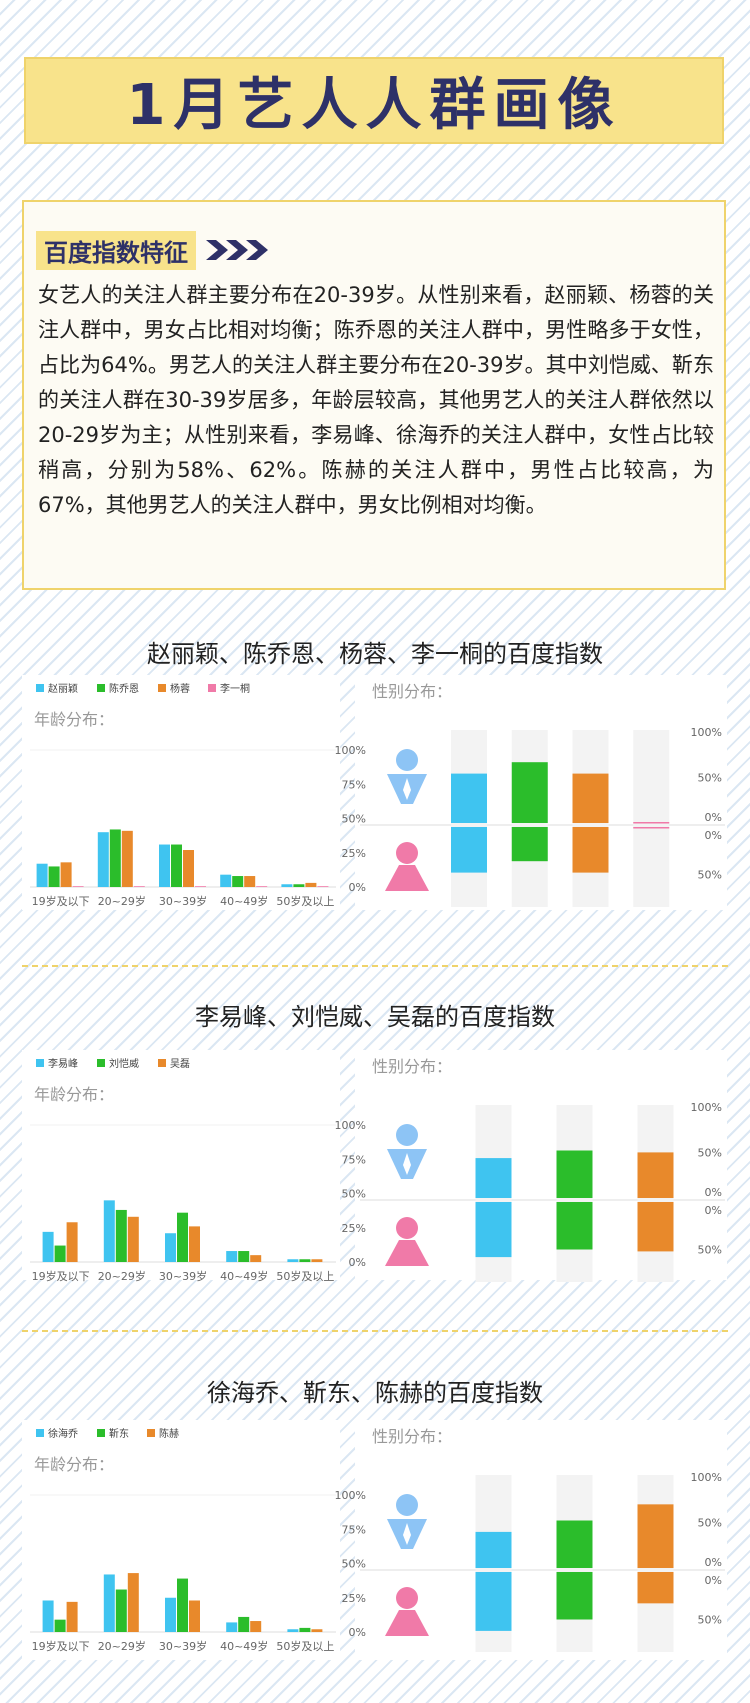  Describe the element at coordinates (706, 1477) in the screenshot. I see `male-tick: 100%` at that location.